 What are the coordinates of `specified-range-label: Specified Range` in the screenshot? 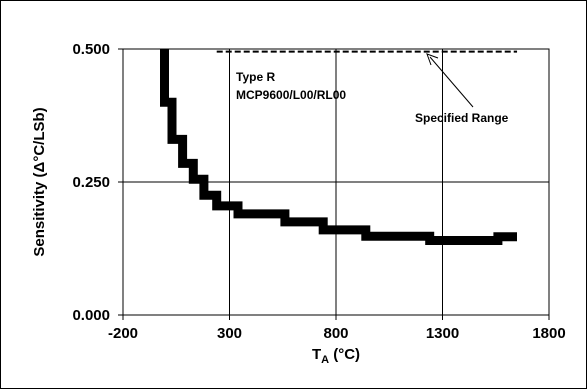 It's located at (462, 118).